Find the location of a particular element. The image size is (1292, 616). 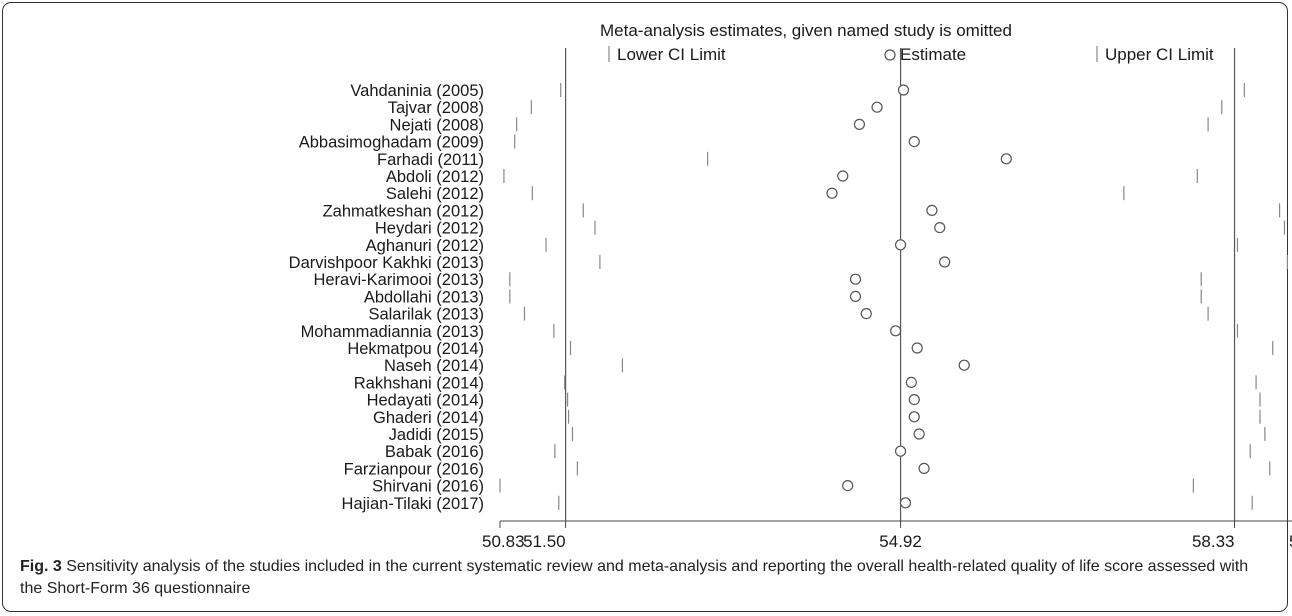

study-label: Abbasimoghadam (2009) is located at coordinates (391, 143).